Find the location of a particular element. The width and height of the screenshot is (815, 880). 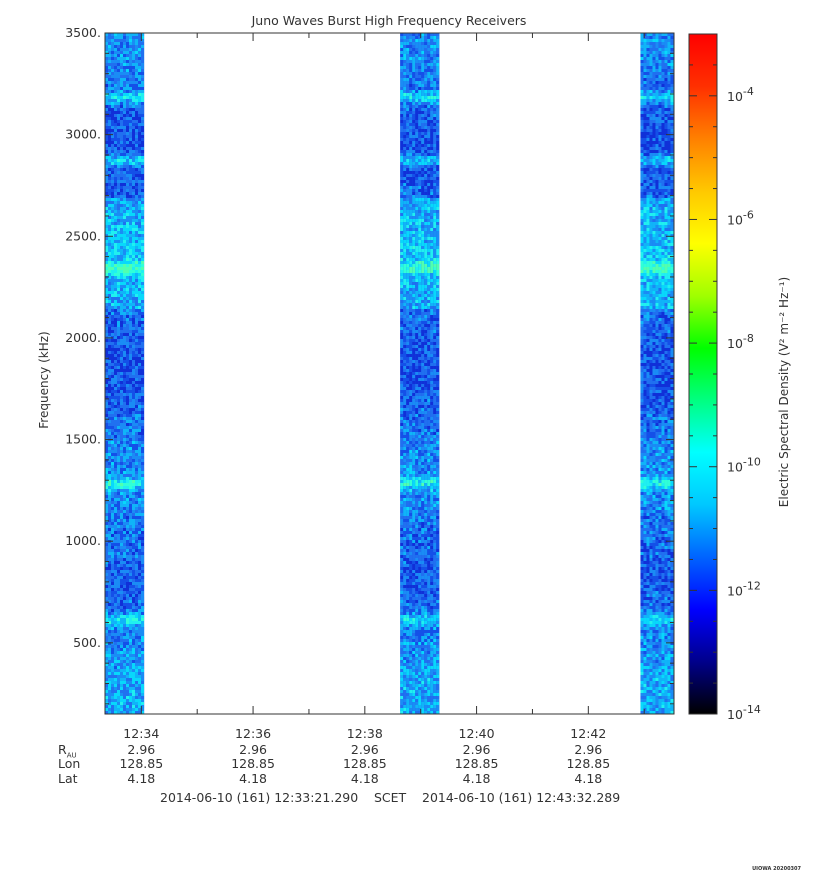

footer-start-time: 2014-06-10 (161) 12:33:21.290 is located at coordinates (259, 797).